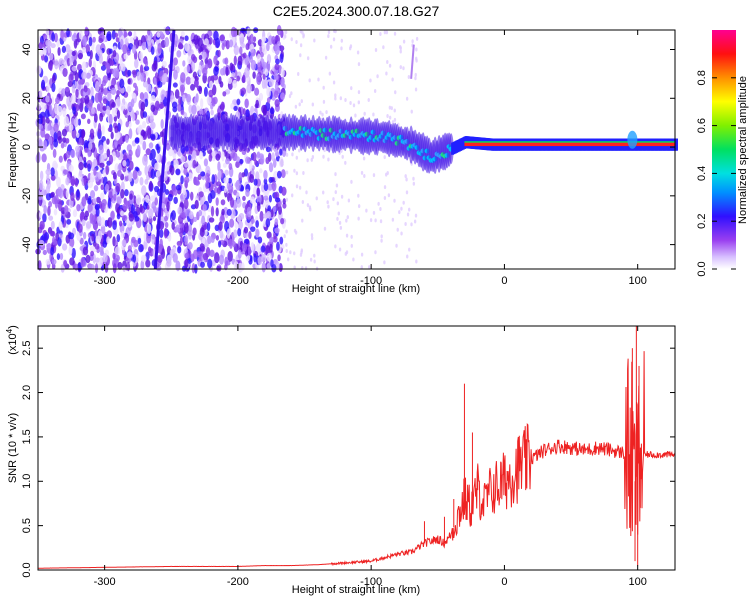  I want to click on x-tick-label: -300, so click(105, 281).